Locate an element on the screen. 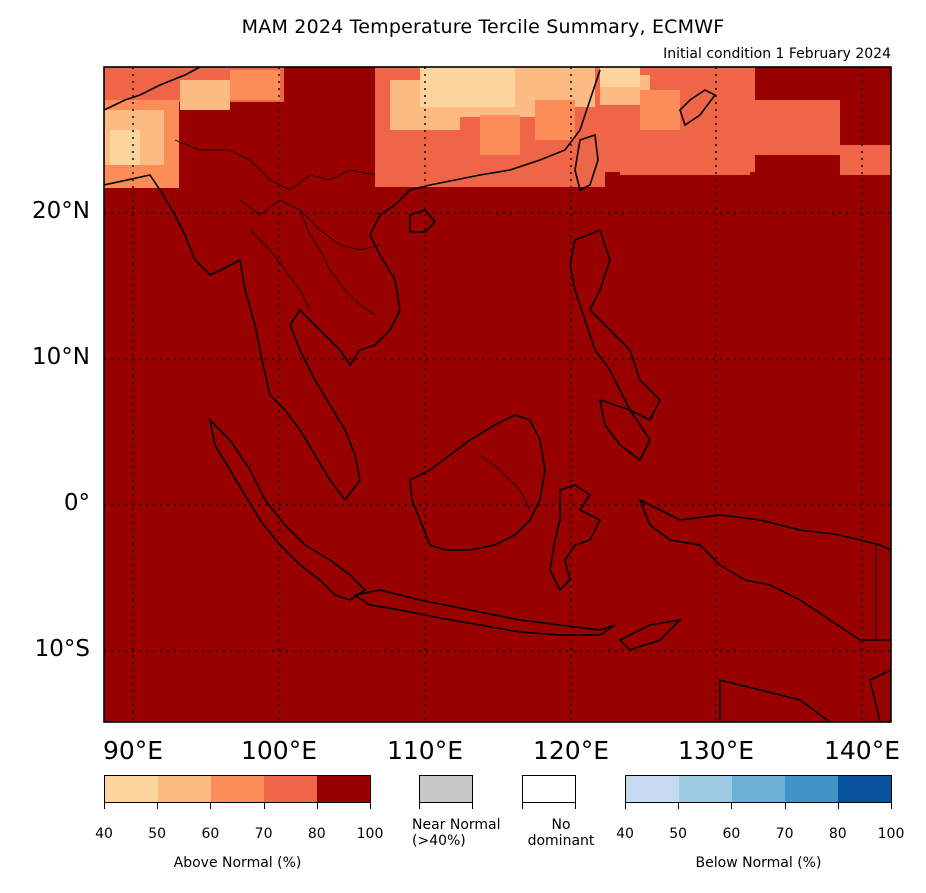  lat-label-20n: 20°N is located at coordinates (61, 211).